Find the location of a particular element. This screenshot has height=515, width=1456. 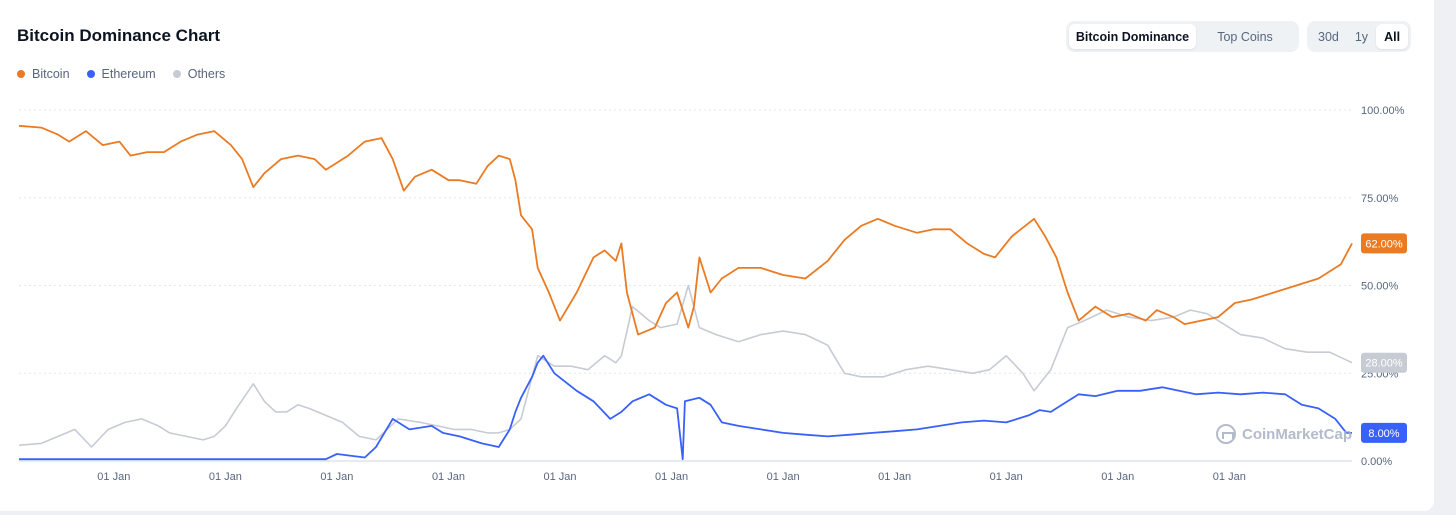

badge-value: 28.00% is located at coordinates (1384, 364).